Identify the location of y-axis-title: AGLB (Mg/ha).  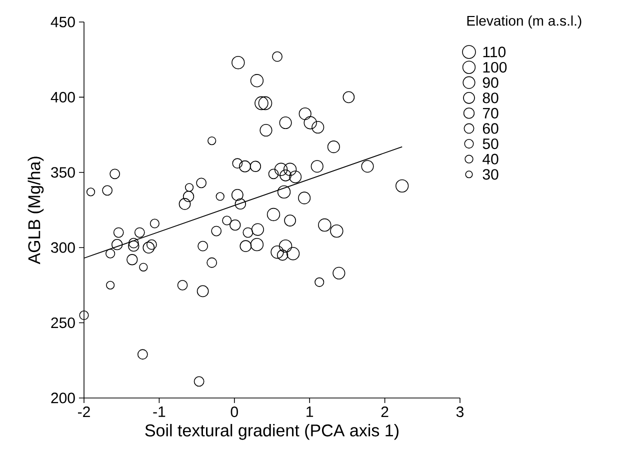
(36, 210).